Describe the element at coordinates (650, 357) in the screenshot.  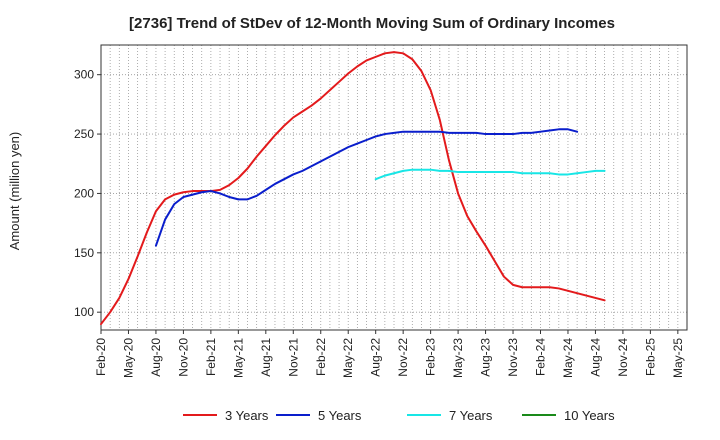
I see `x-tick-label: Feb-25` at that location.